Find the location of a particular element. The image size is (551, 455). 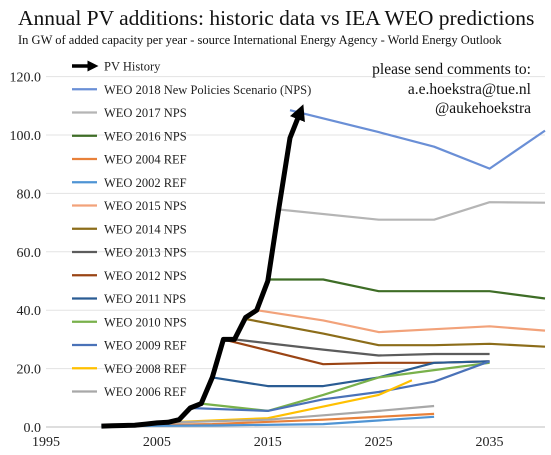

legend-label: WEO 2014 NPS is located at coordinates (145, 229).